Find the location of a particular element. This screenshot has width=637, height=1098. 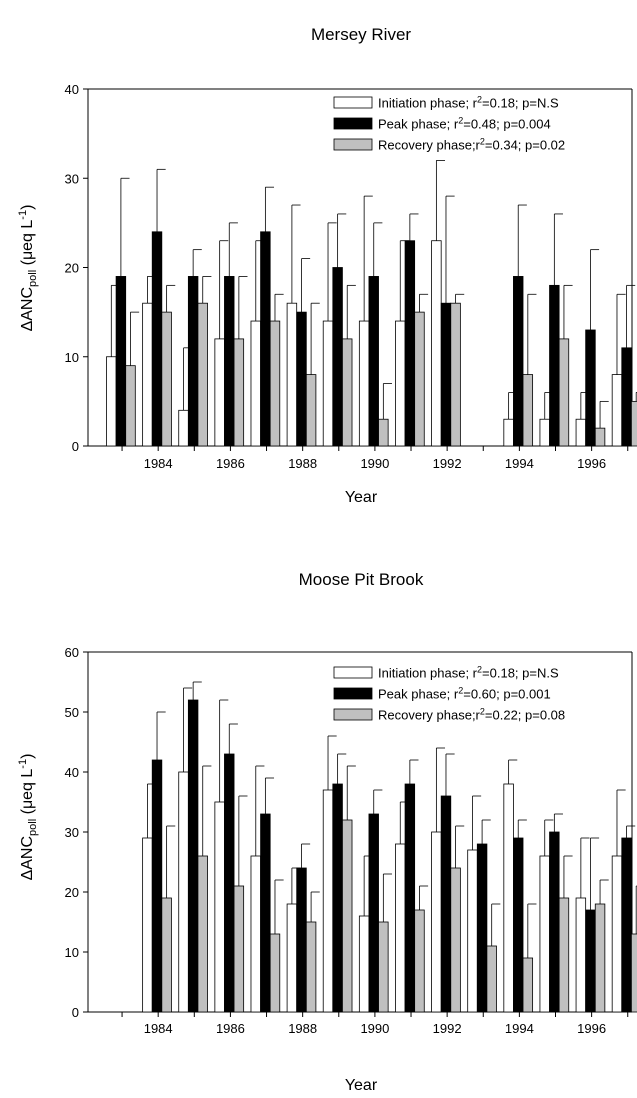

x-tick-label: 1988 is located at coordinates (302, 1028).